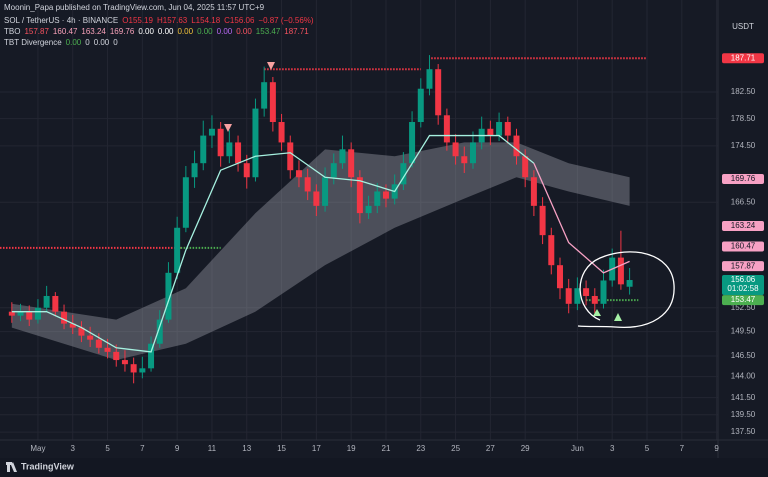 The width and height of the screenshot is (768, 477). I want to click on legend-name: TBT Divergence, so click(33, 42).